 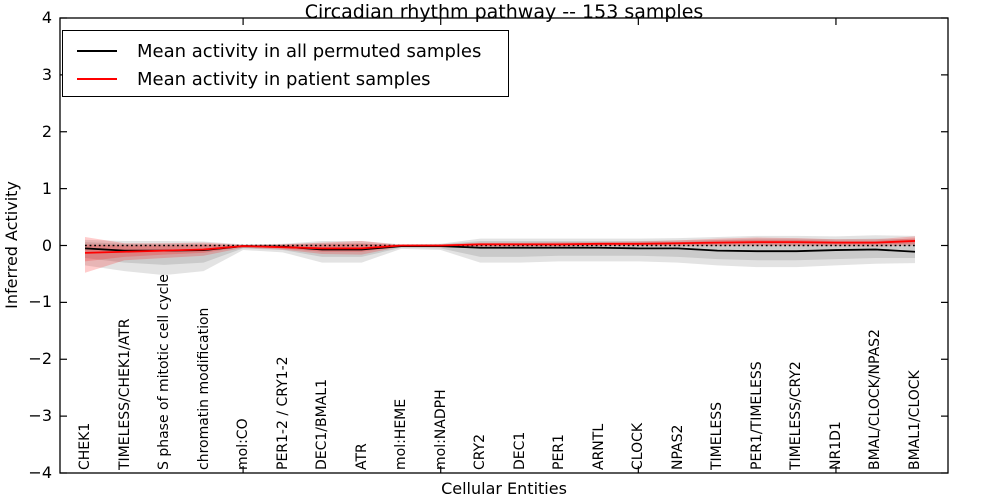 I want to click on y-tick-label: −4, so click(x=40, y=472).